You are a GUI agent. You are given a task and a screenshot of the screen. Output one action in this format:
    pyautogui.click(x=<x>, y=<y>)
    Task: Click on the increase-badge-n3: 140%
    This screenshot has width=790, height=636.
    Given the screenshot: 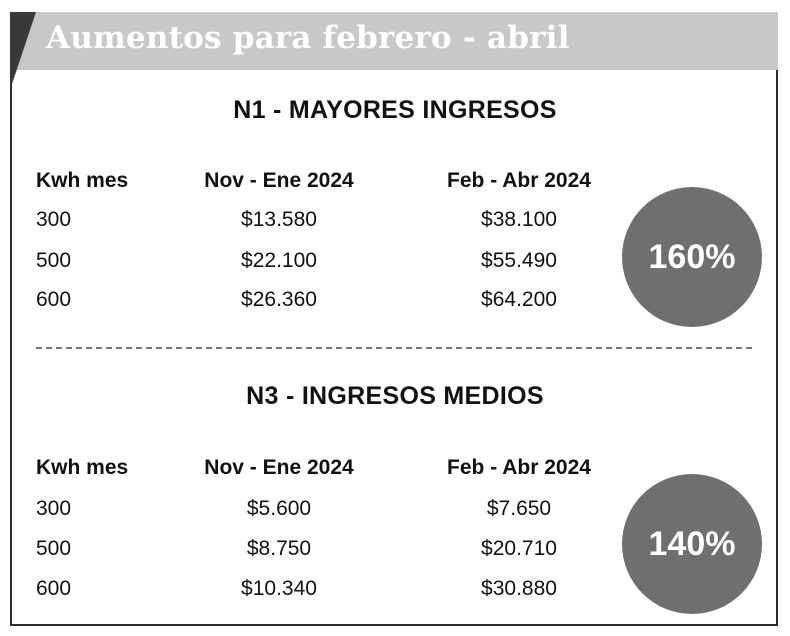 What is the action you would take?
    pyautogui.click(x=692, y=544)
    